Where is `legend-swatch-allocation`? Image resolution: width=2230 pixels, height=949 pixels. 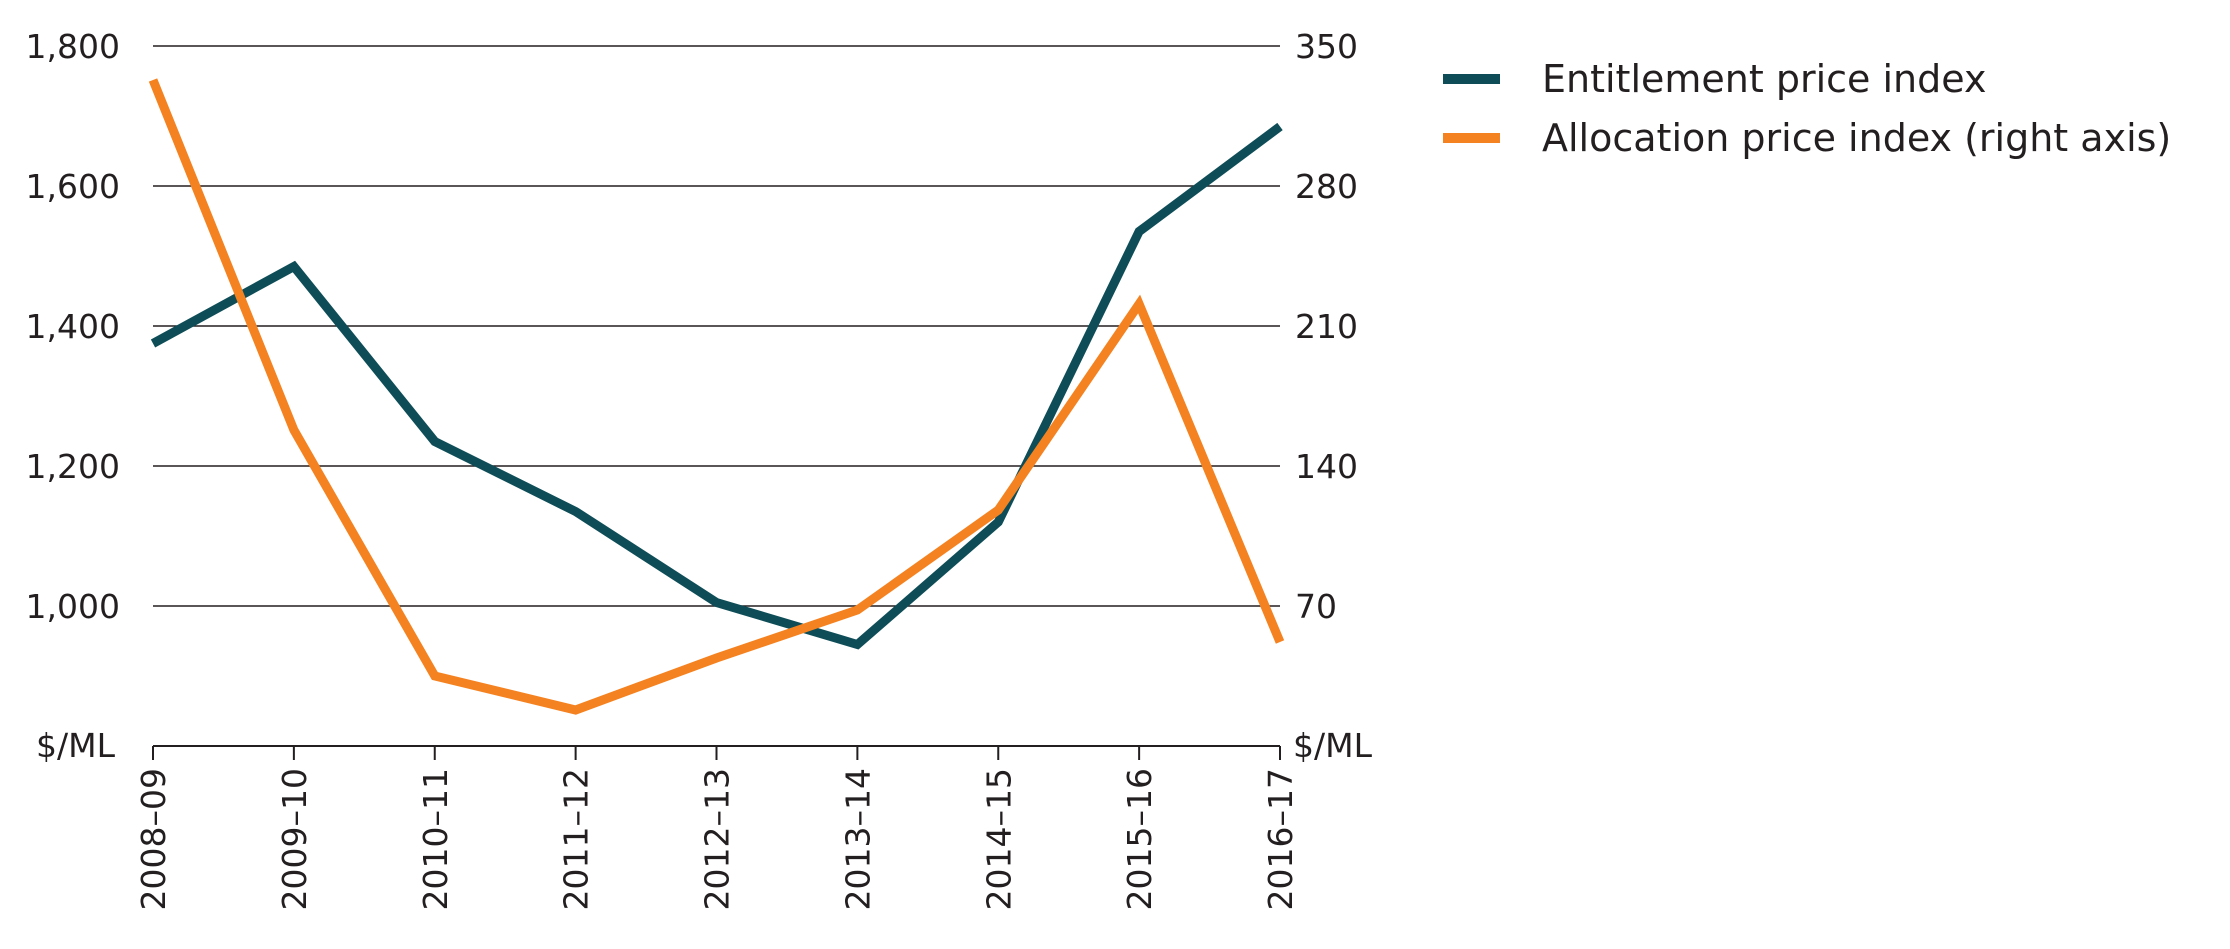 legend-swatch-allocation is located at coordinates (1471, 138).